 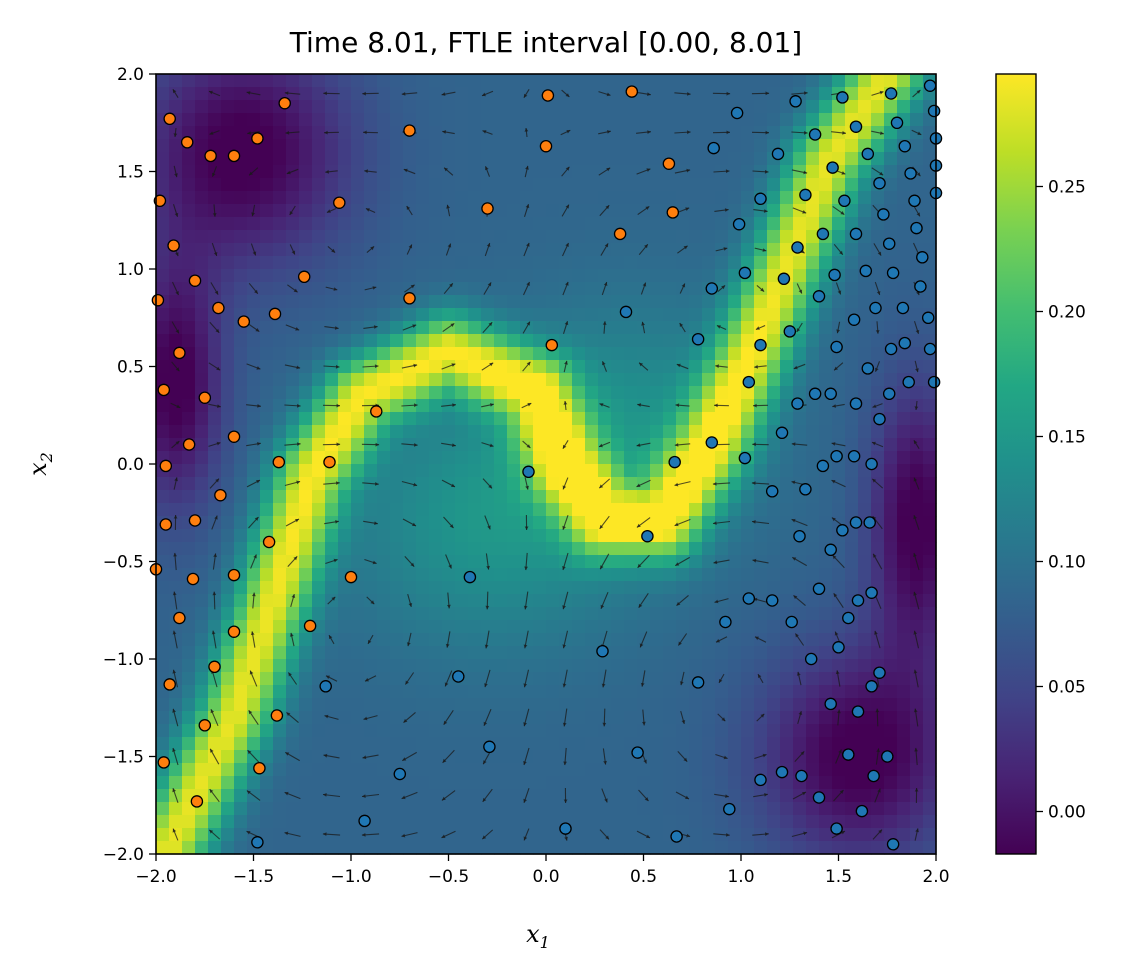 I want to click on x-tick-label: 0.5, so click(x=643, y=877).